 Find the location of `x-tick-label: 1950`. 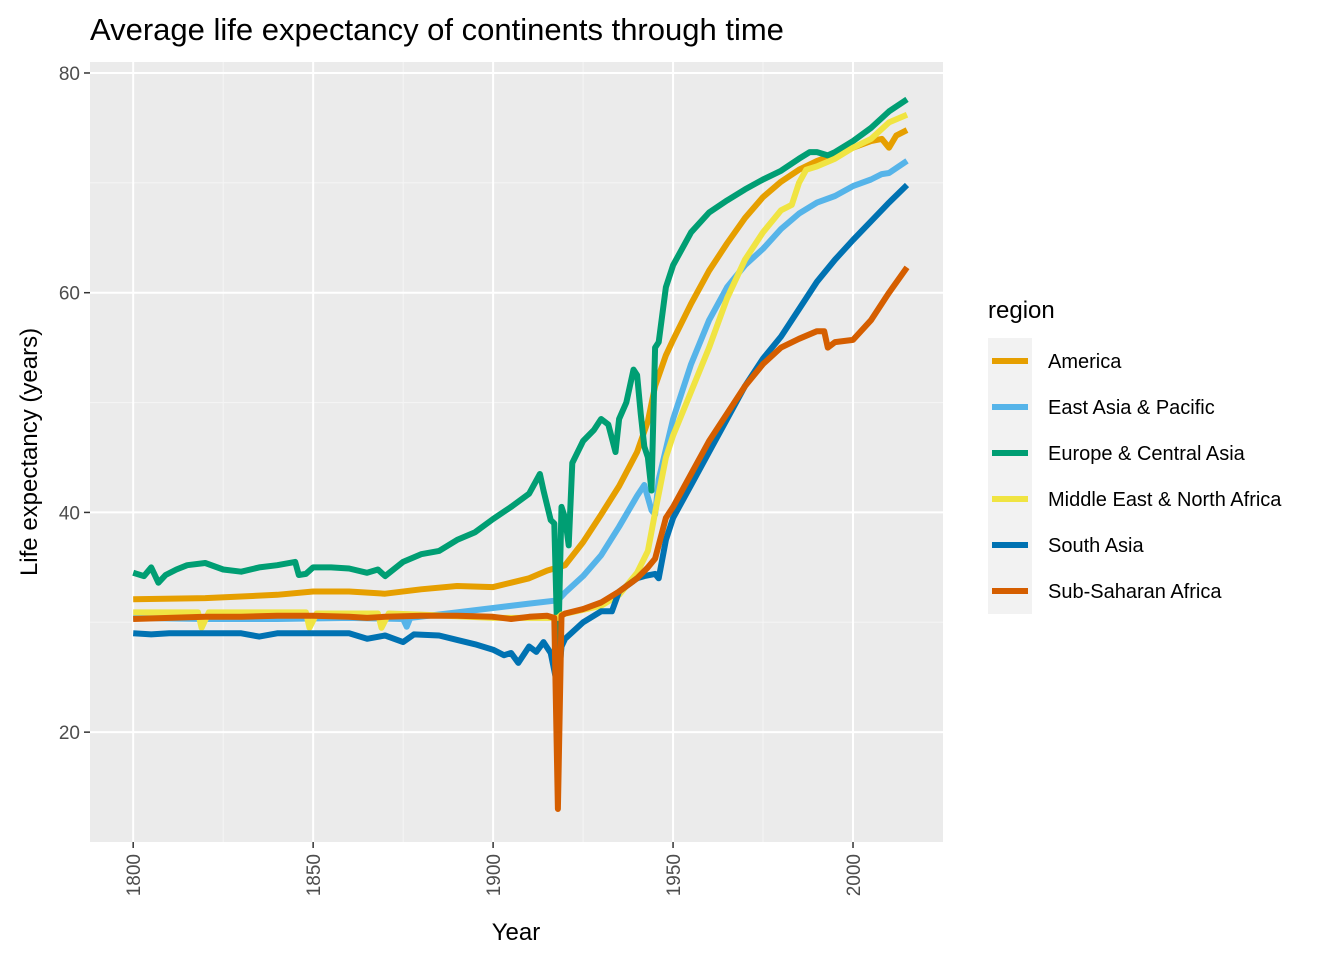

x-tick-label: 1950 is located at coordinates (674, 875).